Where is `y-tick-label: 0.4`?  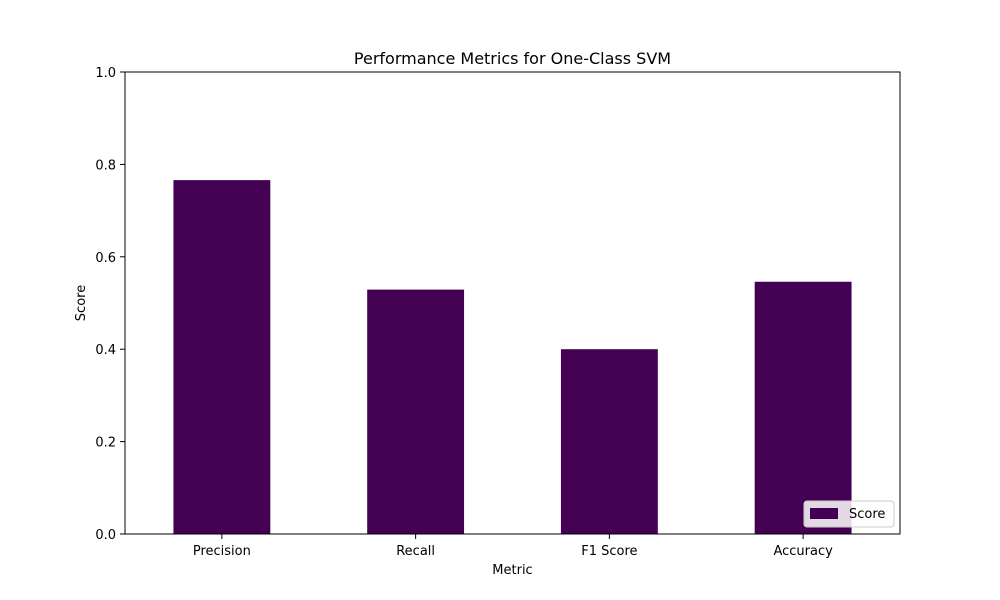
y-tick-label: 0.4 is located at coordinates (105, 350).